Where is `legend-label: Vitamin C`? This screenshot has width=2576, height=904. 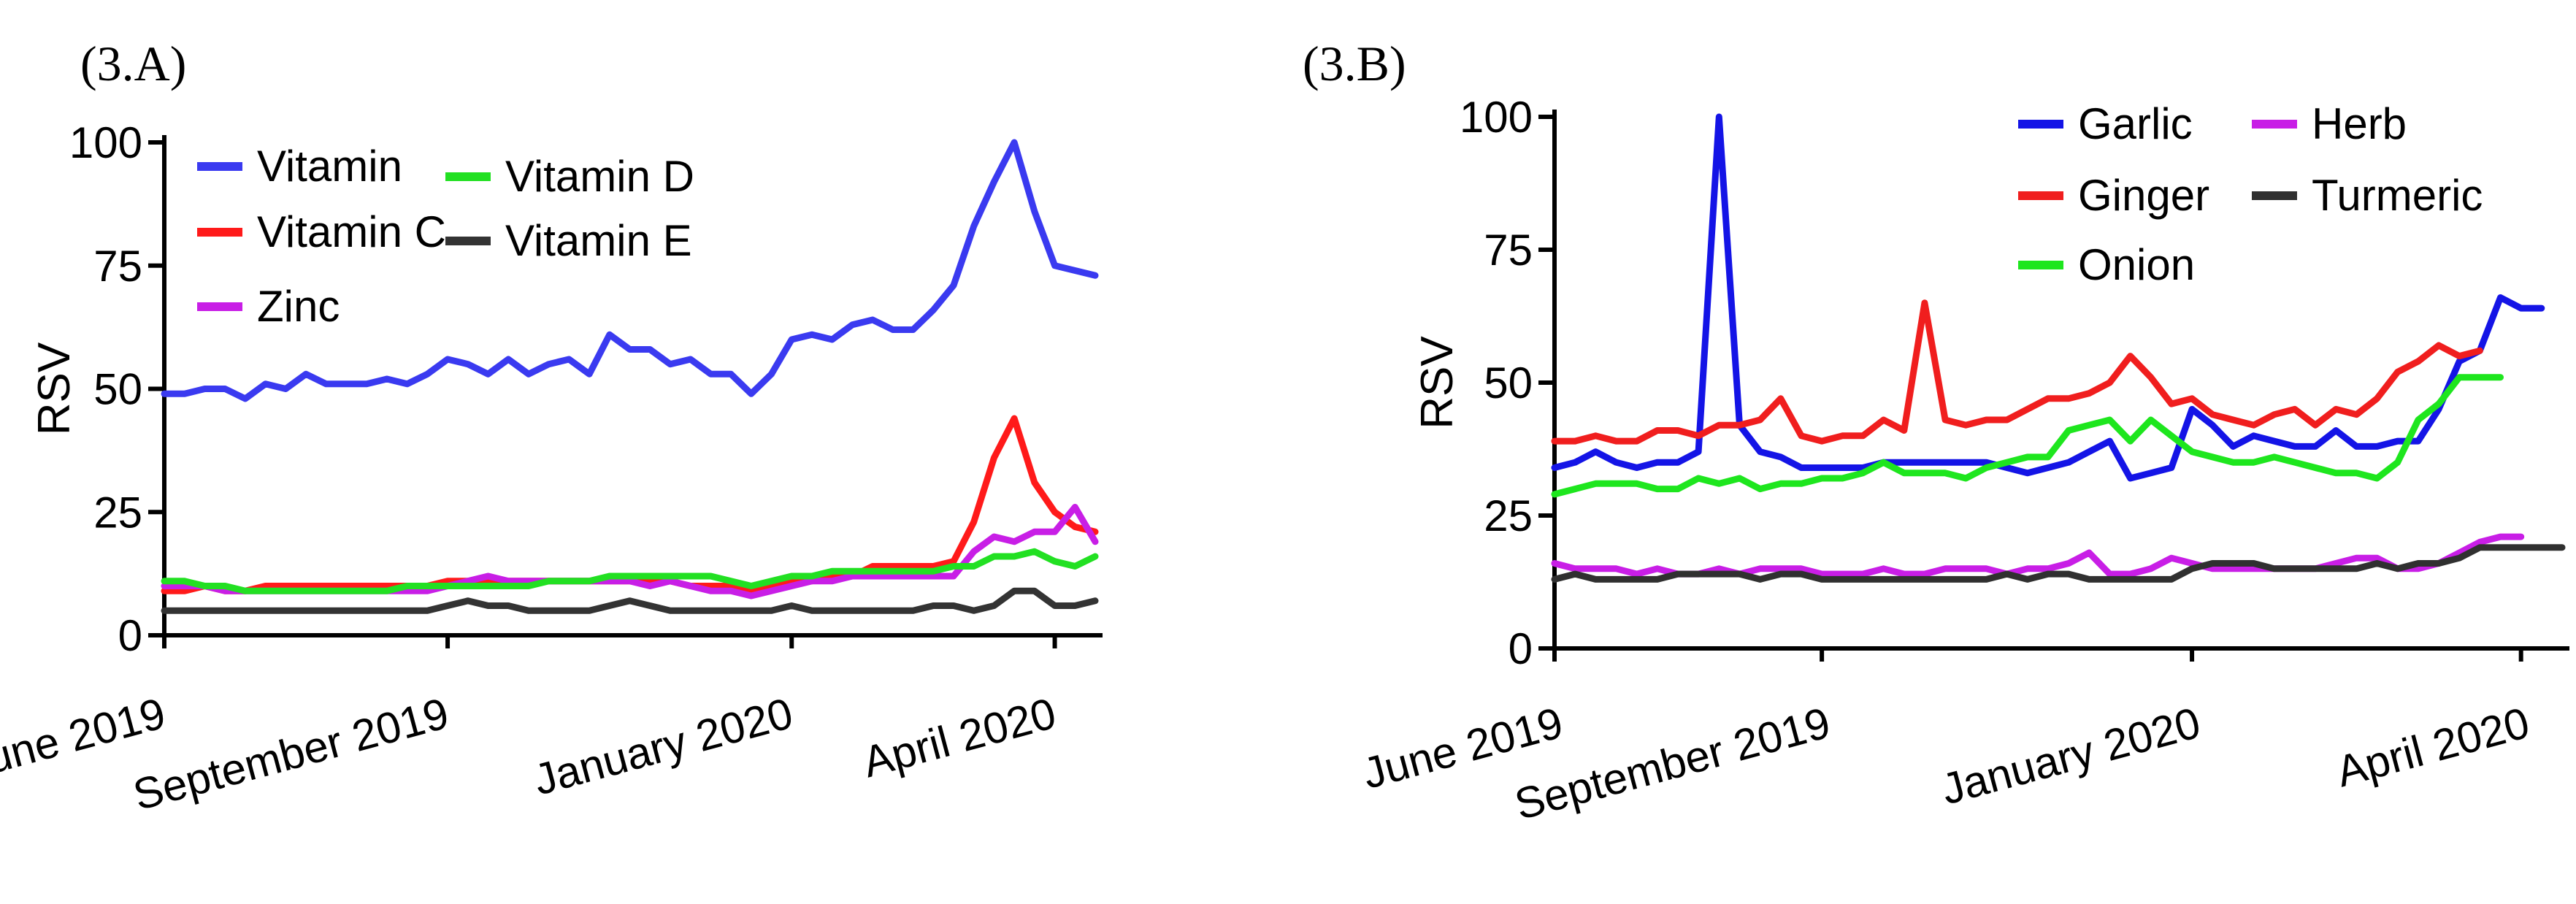 legend-label: Vitamin C is located at coordinates (351, 232).